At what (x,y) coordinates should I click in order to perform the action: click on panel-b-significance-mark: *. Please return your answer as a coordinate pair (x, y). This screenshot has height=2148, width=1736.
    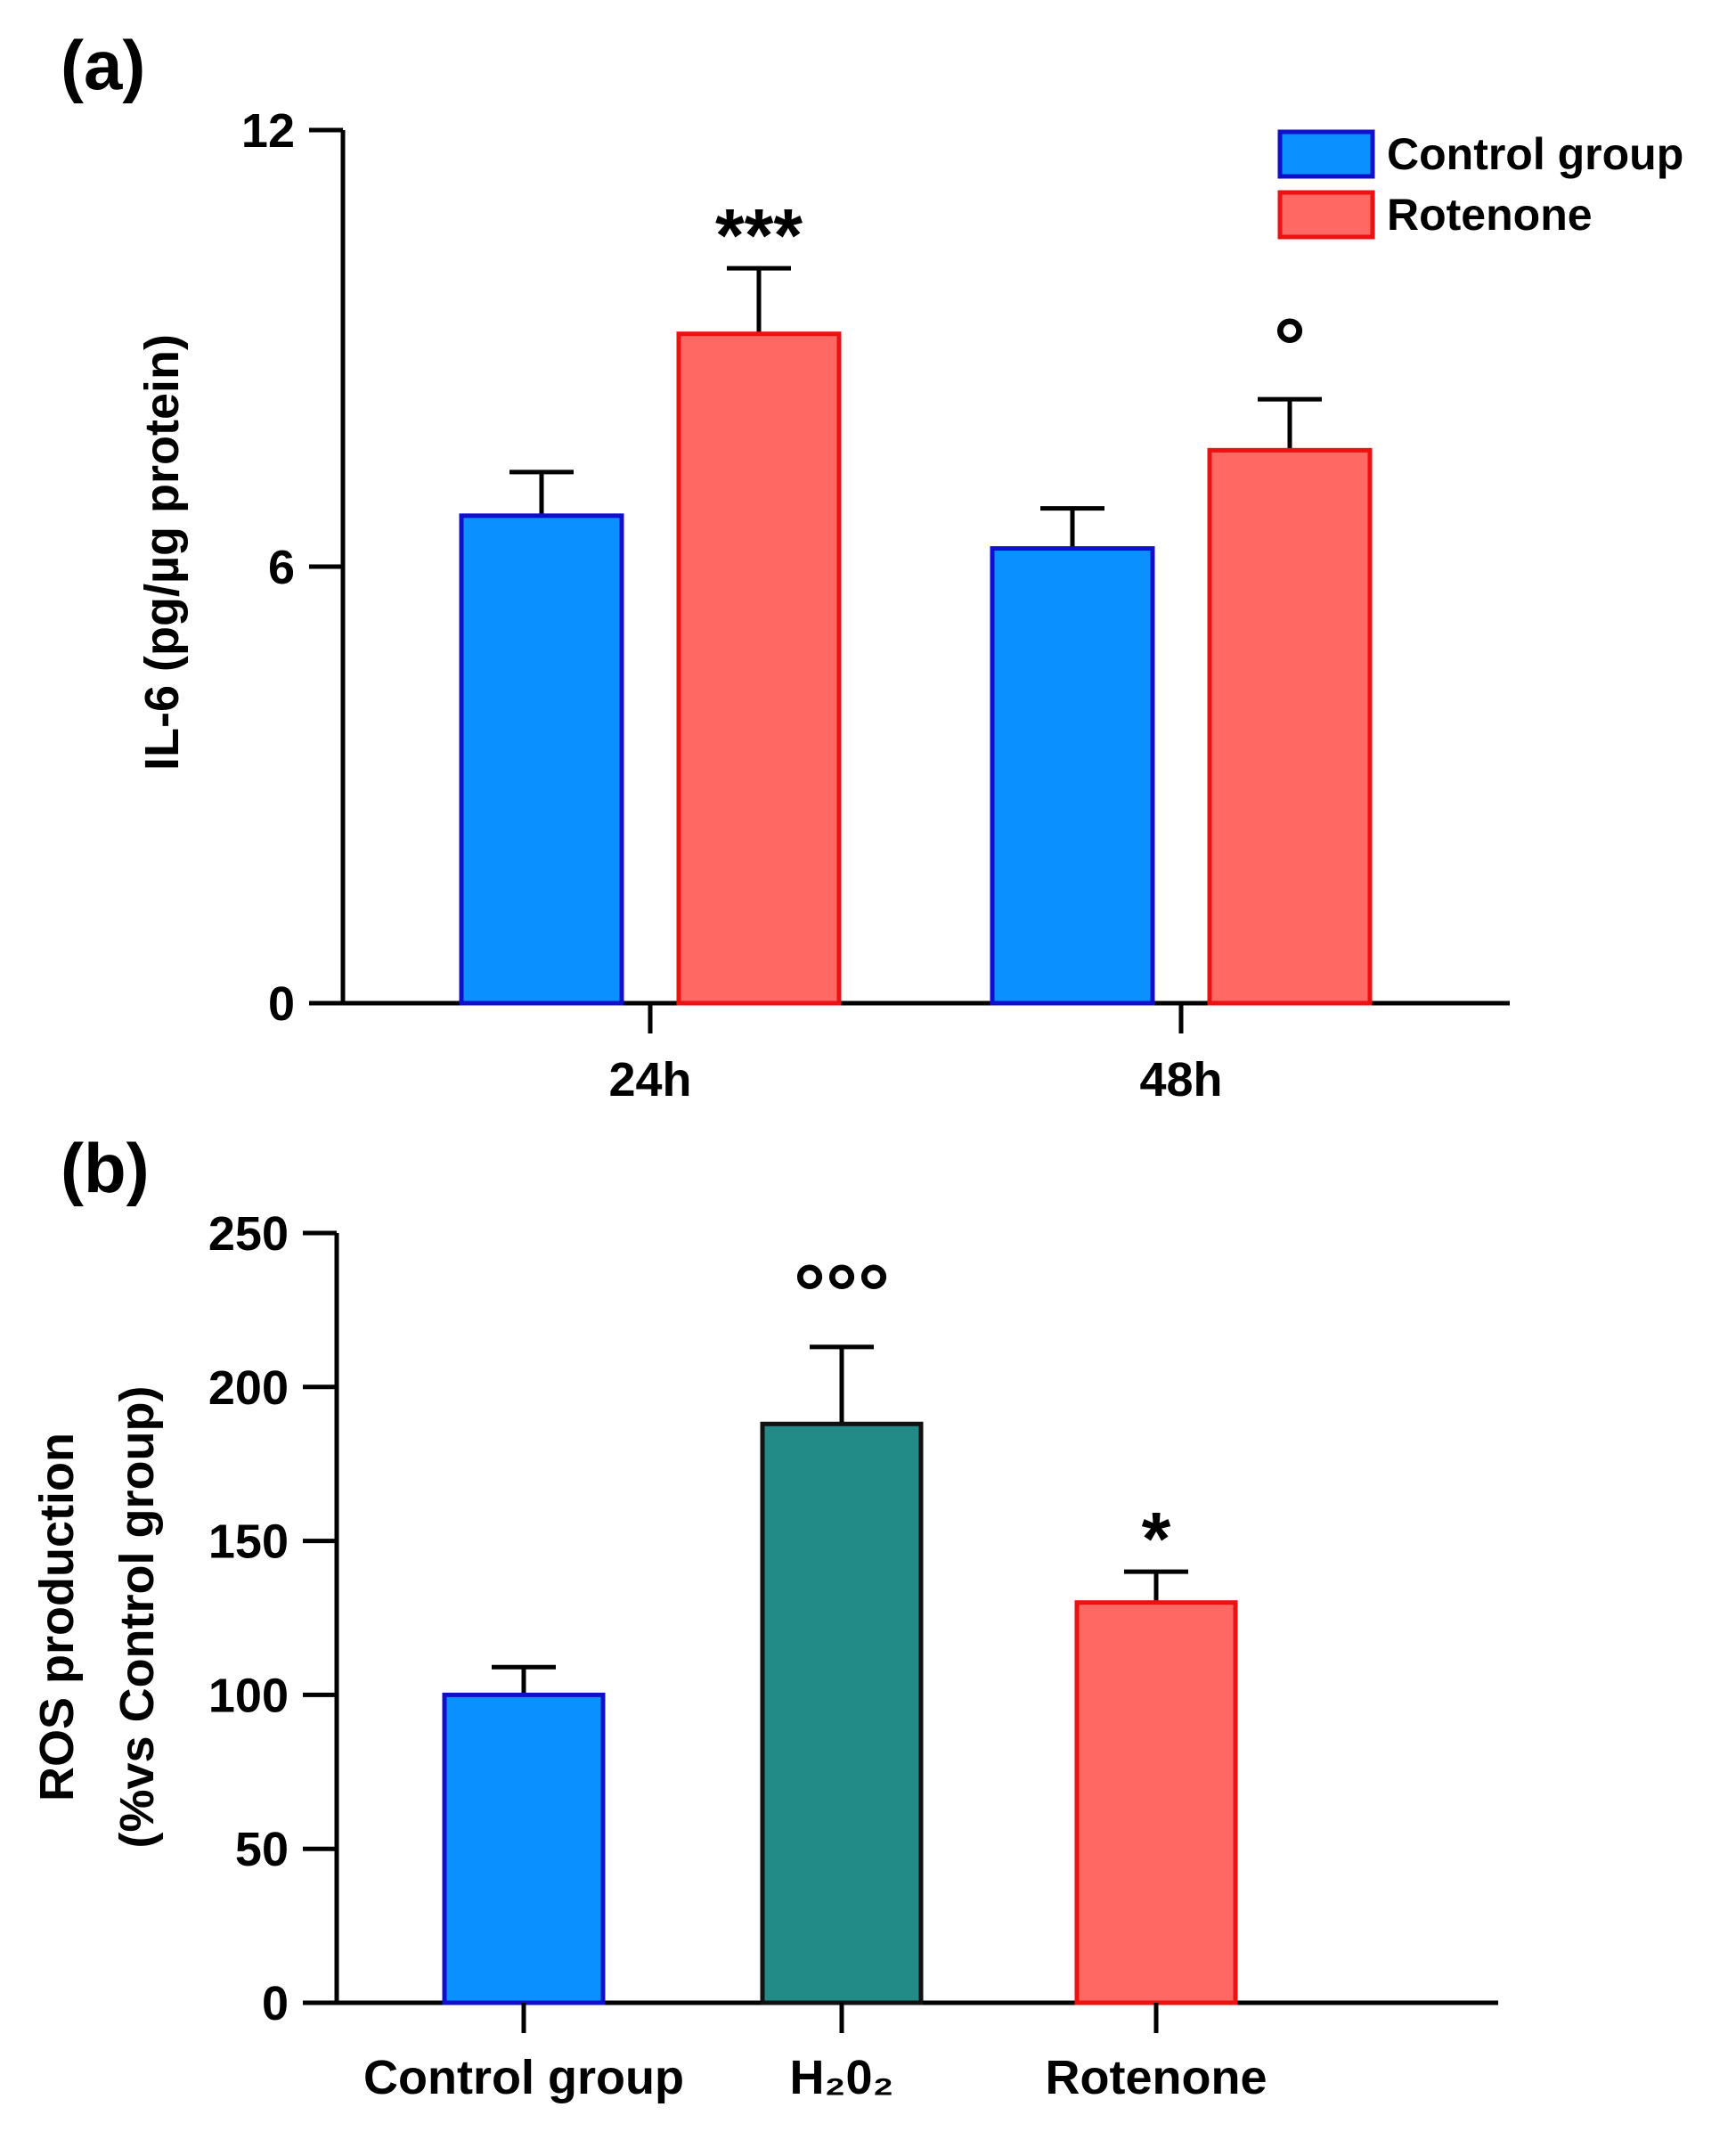
    Looking at the image, I should click on (1157, 1538).